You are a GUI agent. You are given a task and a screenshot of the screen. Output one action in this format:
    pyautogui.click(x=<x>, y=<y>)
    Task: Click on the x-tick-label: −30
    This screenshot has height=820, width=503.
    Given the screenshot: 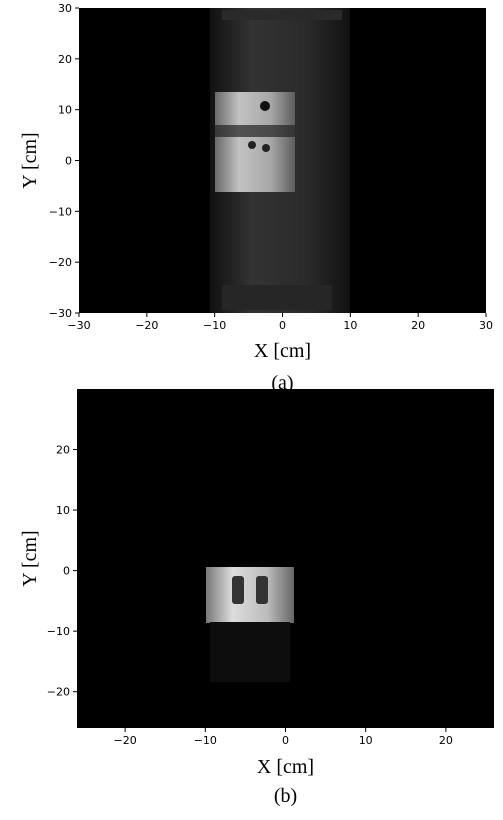 What is the action you would take?
    pyautogui.click(x=78, y=325)
    